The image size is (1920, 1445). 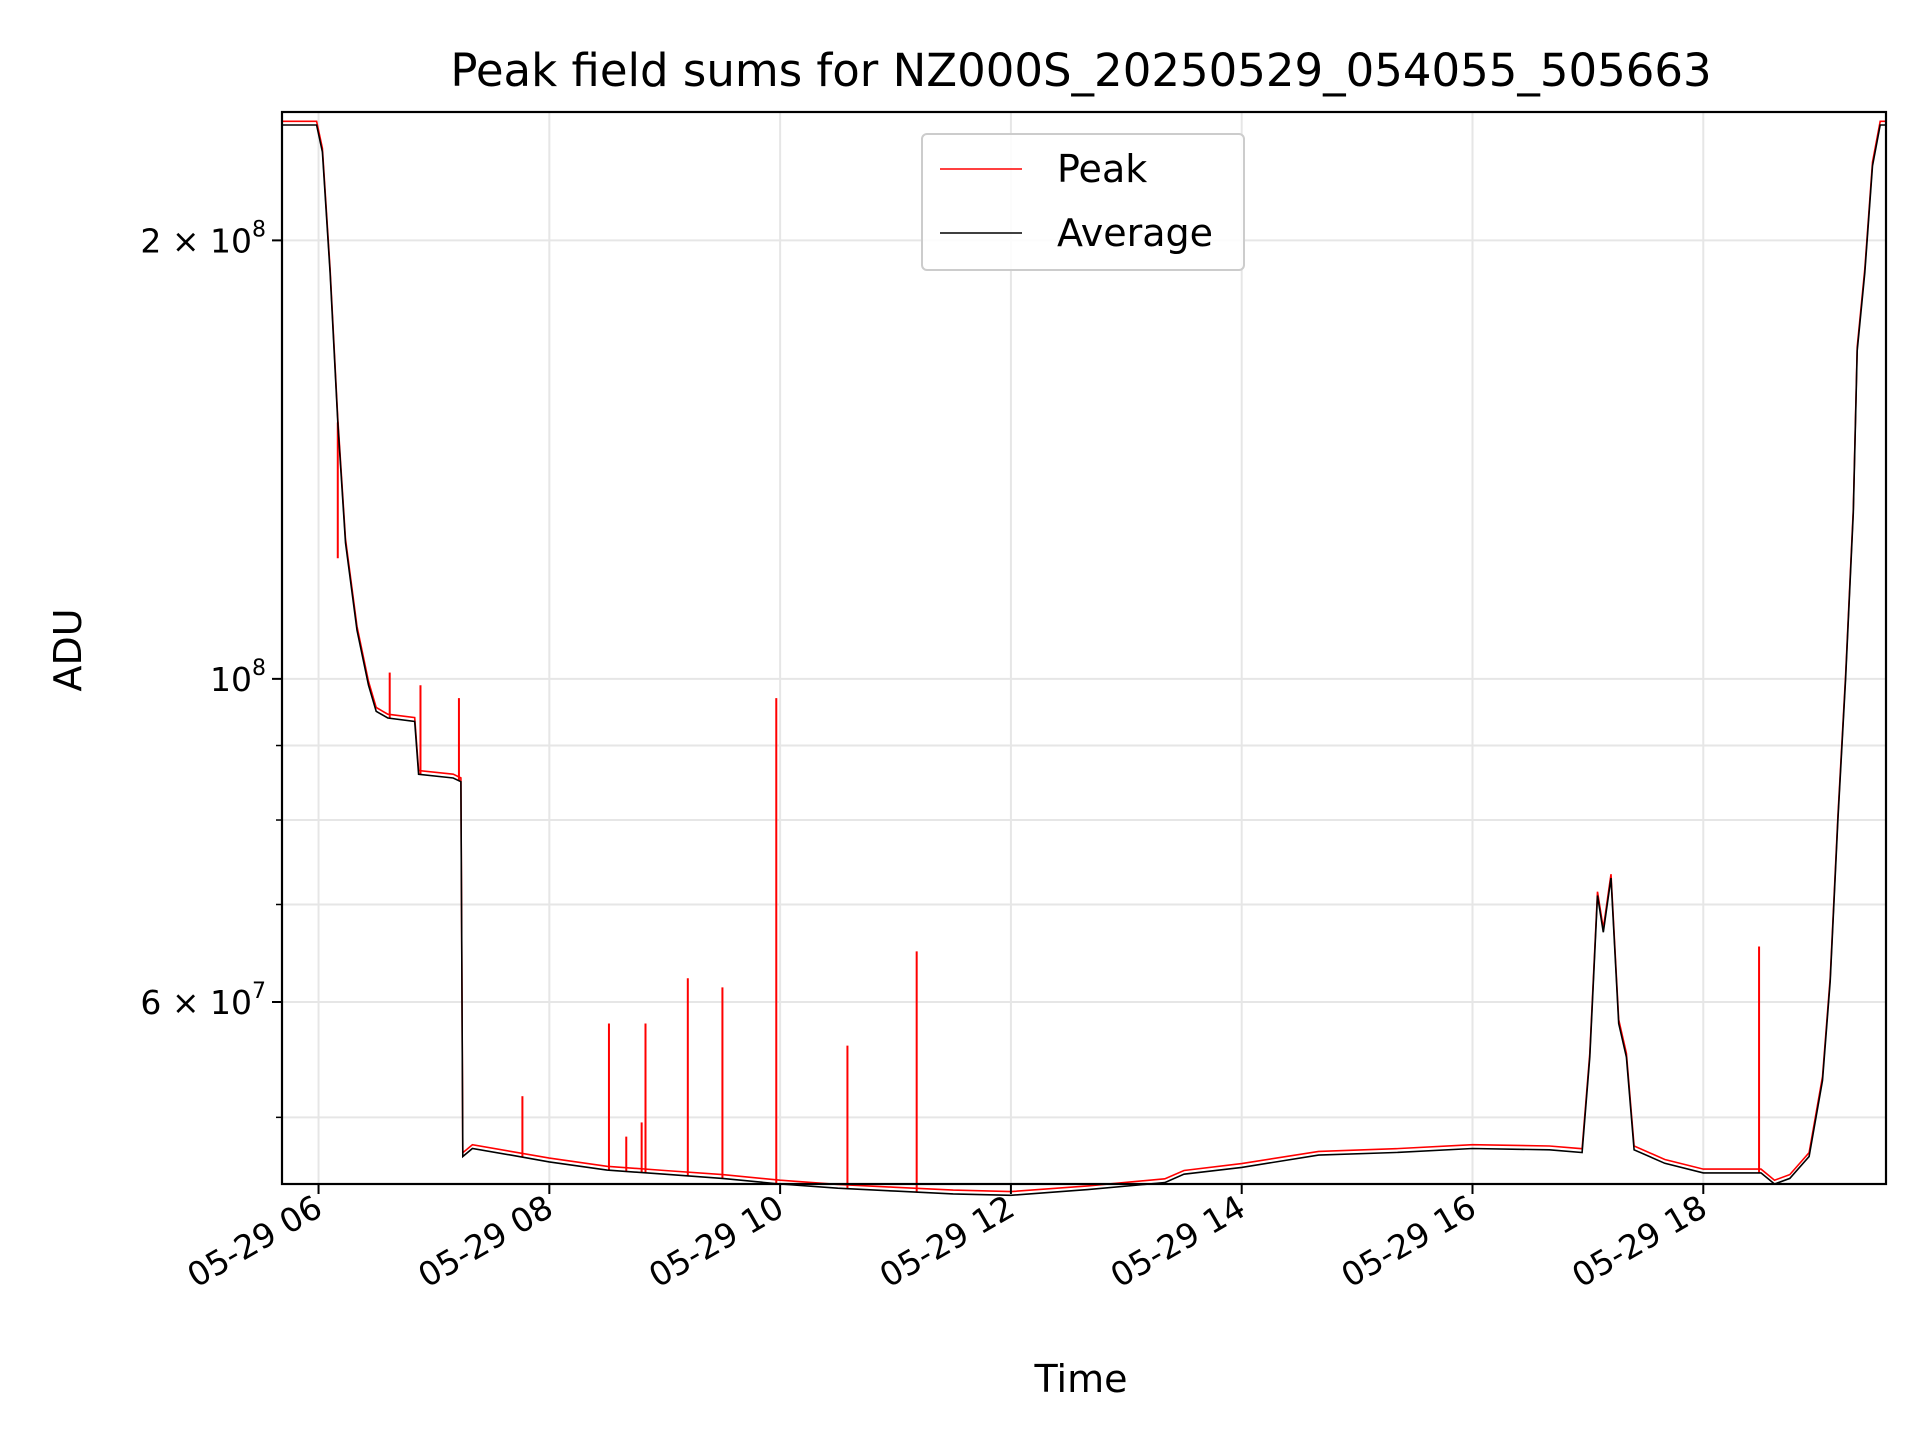 What do you see at coordinates (203, 1000) in the screenshot?
I see `y-tick-label: 6 × 107` at bounding box center [203, 1000].